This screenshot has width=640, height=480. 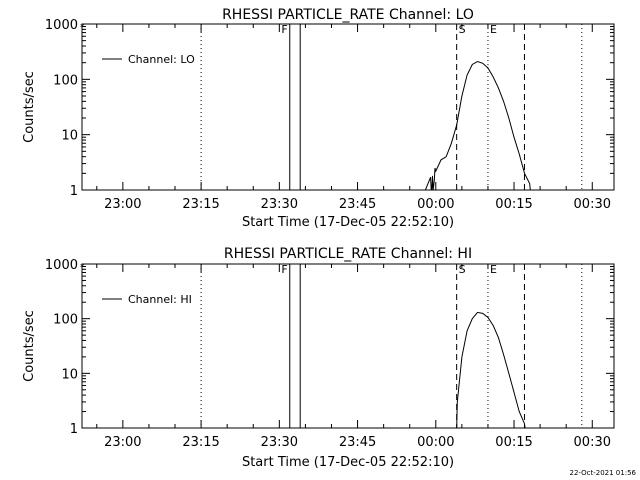 What do you see at coordinates (348, 15) in the screenshot?
I see `chart-title: RHESSI PARTICLE_RATE Channel: LO` at bounding box center [348, 15].